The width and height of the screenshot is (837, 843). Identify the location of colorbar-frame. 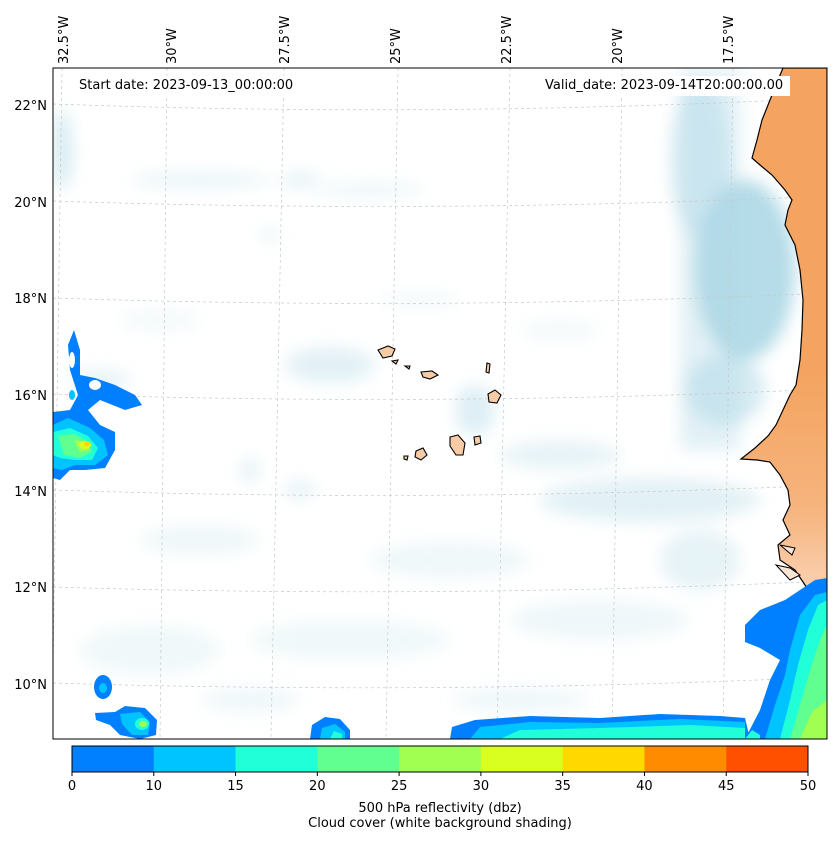
(440, 759).